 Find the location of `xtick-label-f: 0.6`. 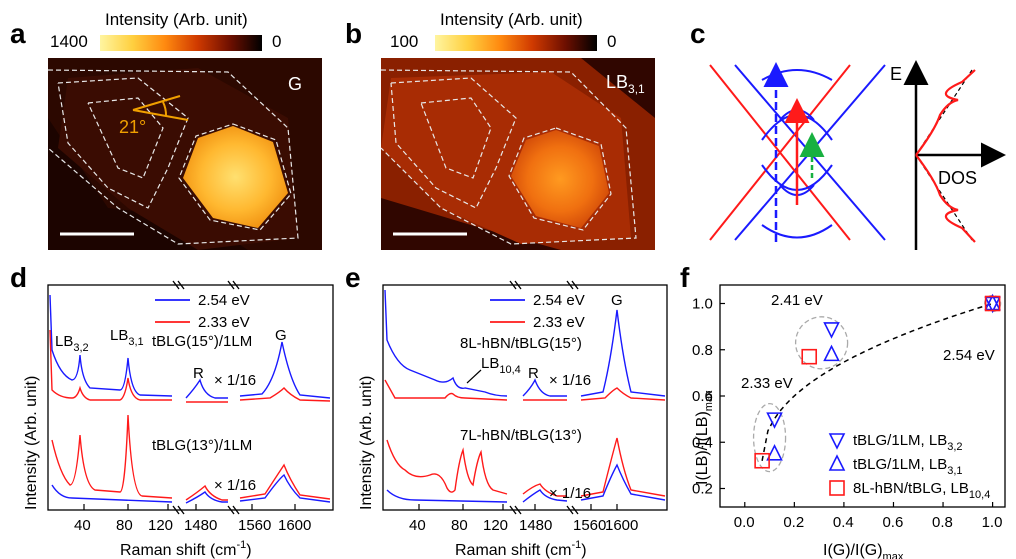

xtick-label-f: 0.6 is located at coordinates (892, 522).